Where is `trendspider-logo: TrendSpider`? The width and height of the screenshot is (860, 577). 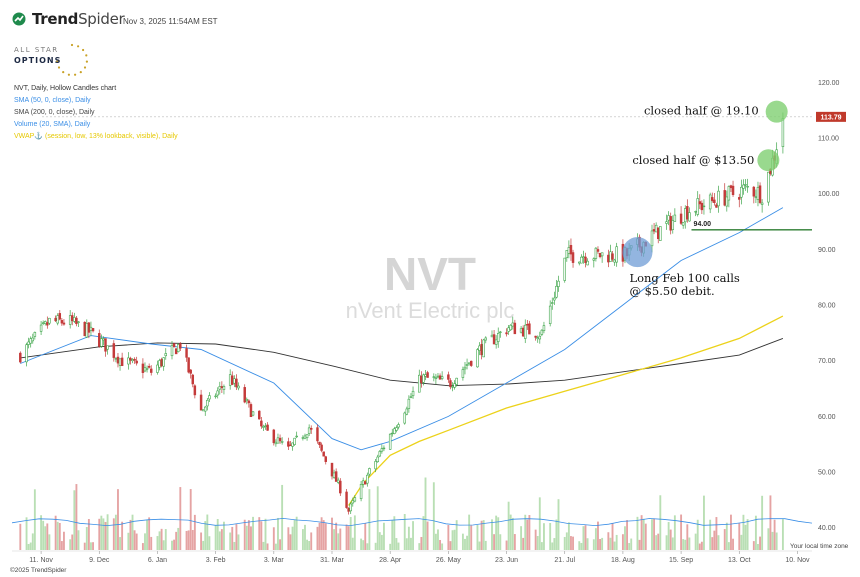 trendspider-logo: TrendSpider is located at coordinates (68, 19).